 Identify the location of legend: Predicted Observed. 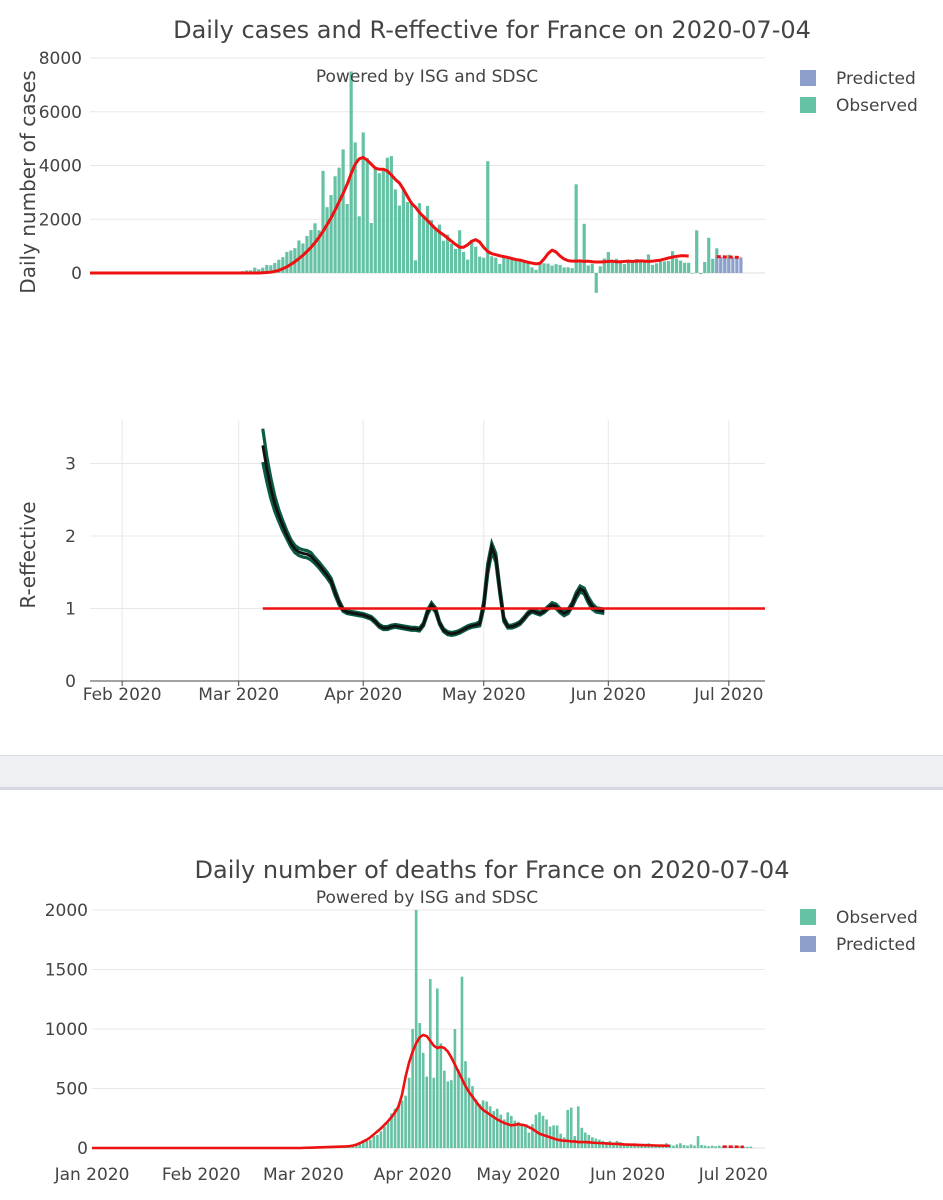
(859, 92).